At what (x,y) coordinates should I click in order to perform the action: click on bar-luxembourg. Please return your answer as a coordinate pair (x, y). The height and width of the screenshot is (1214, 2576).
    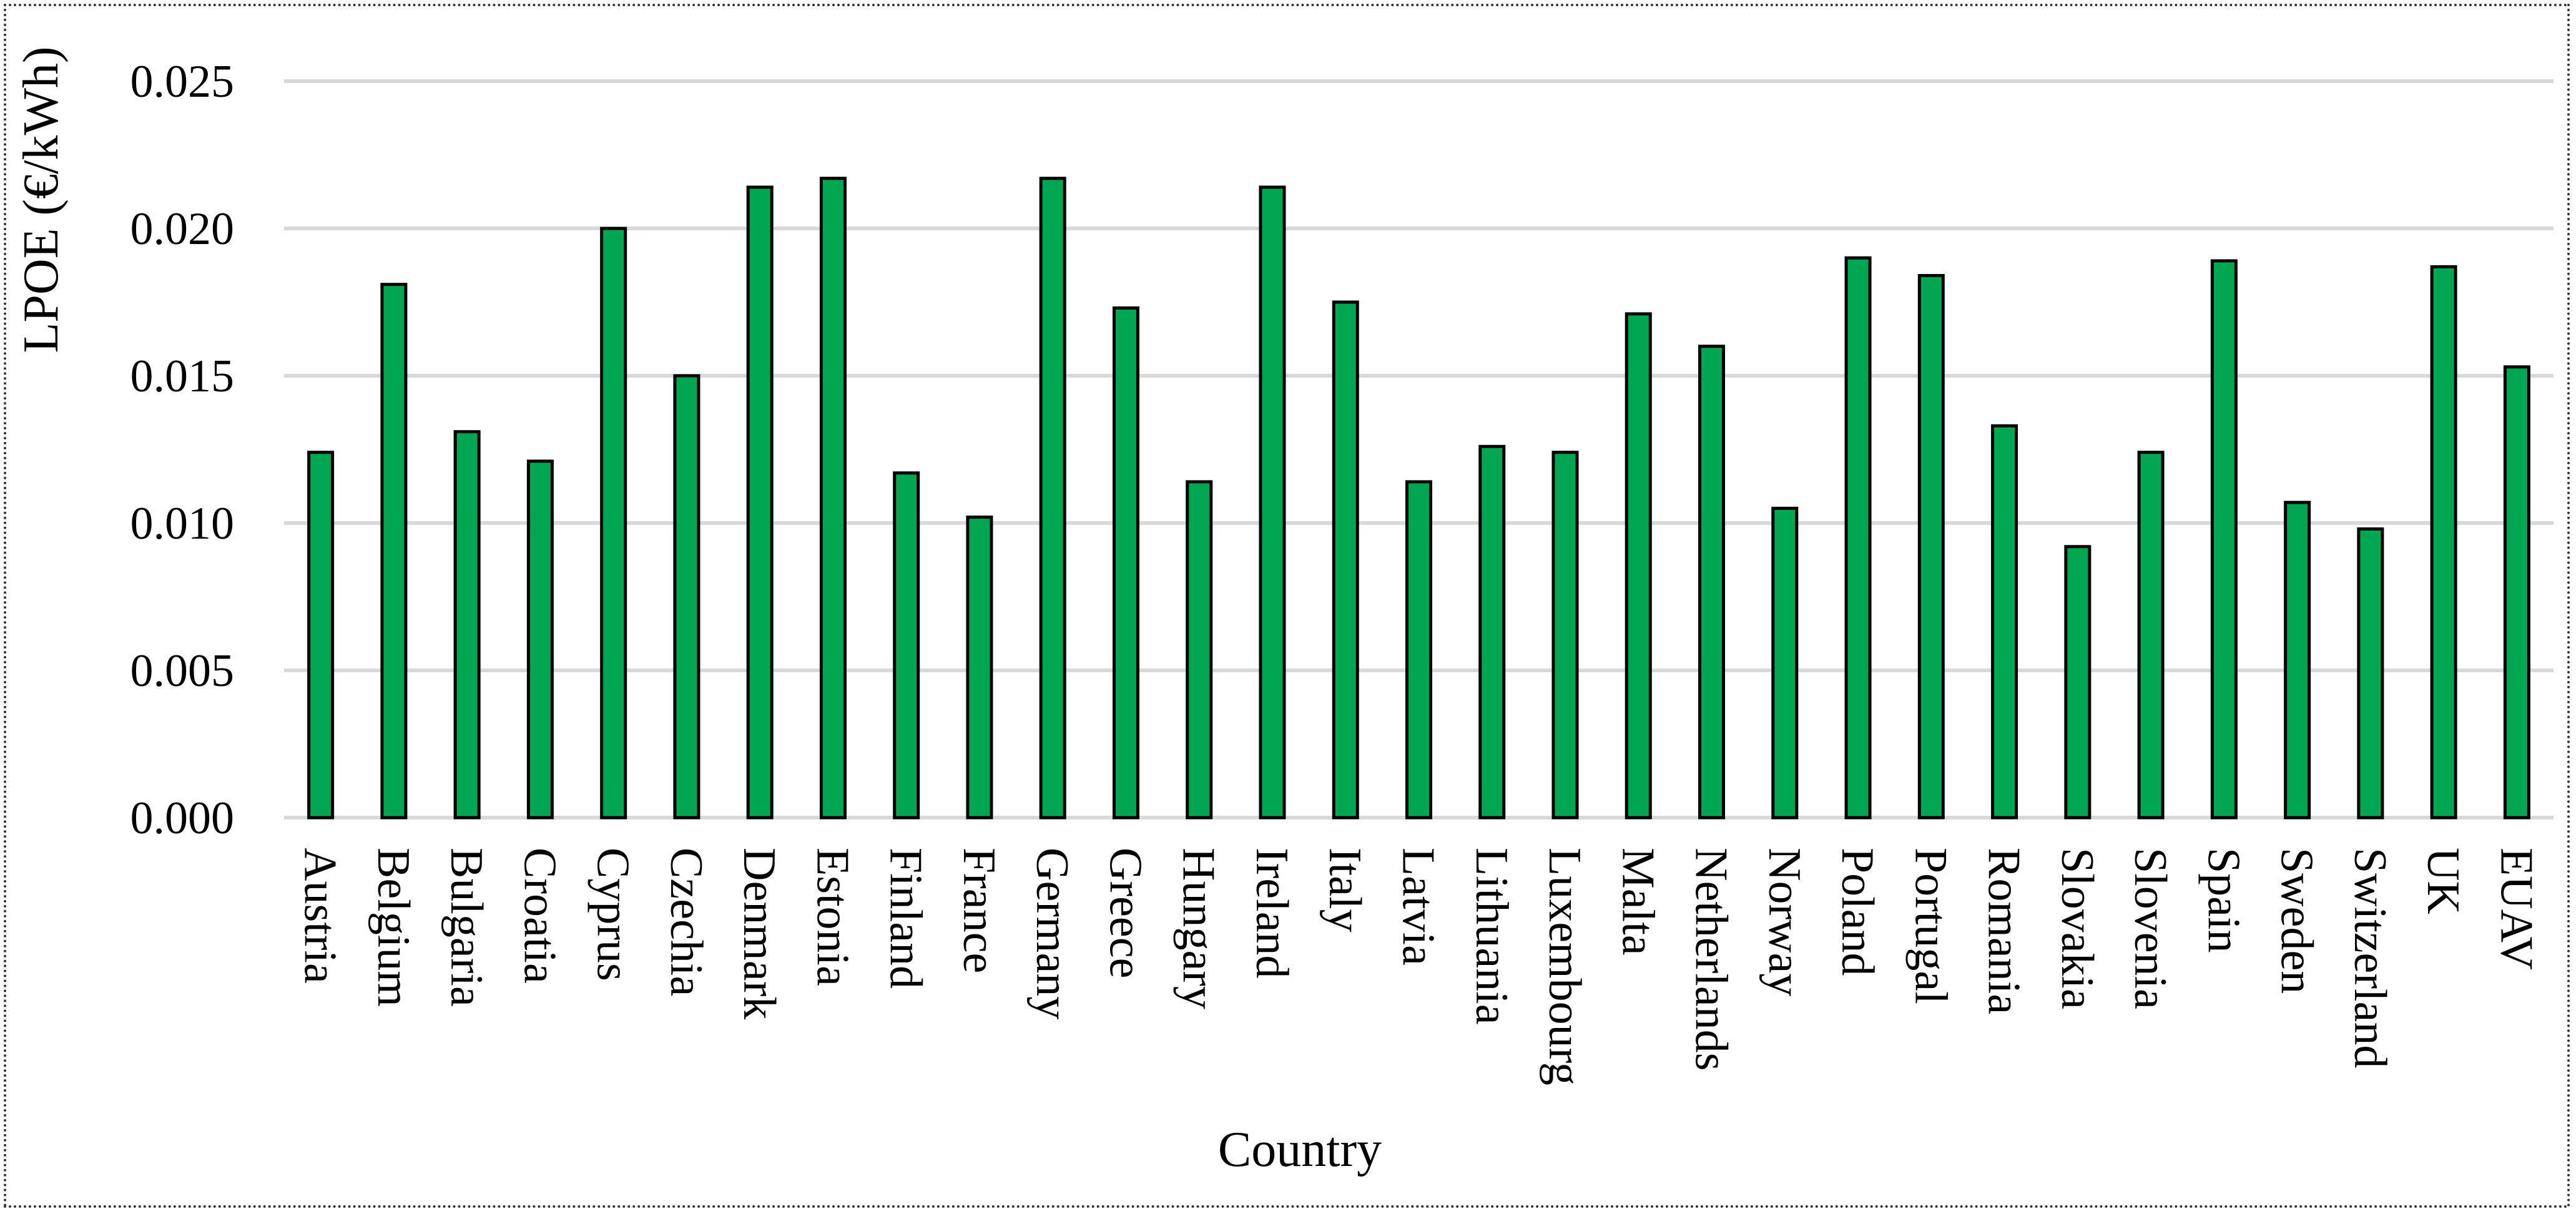
    Looking at the image, I should click on (1565, 635).